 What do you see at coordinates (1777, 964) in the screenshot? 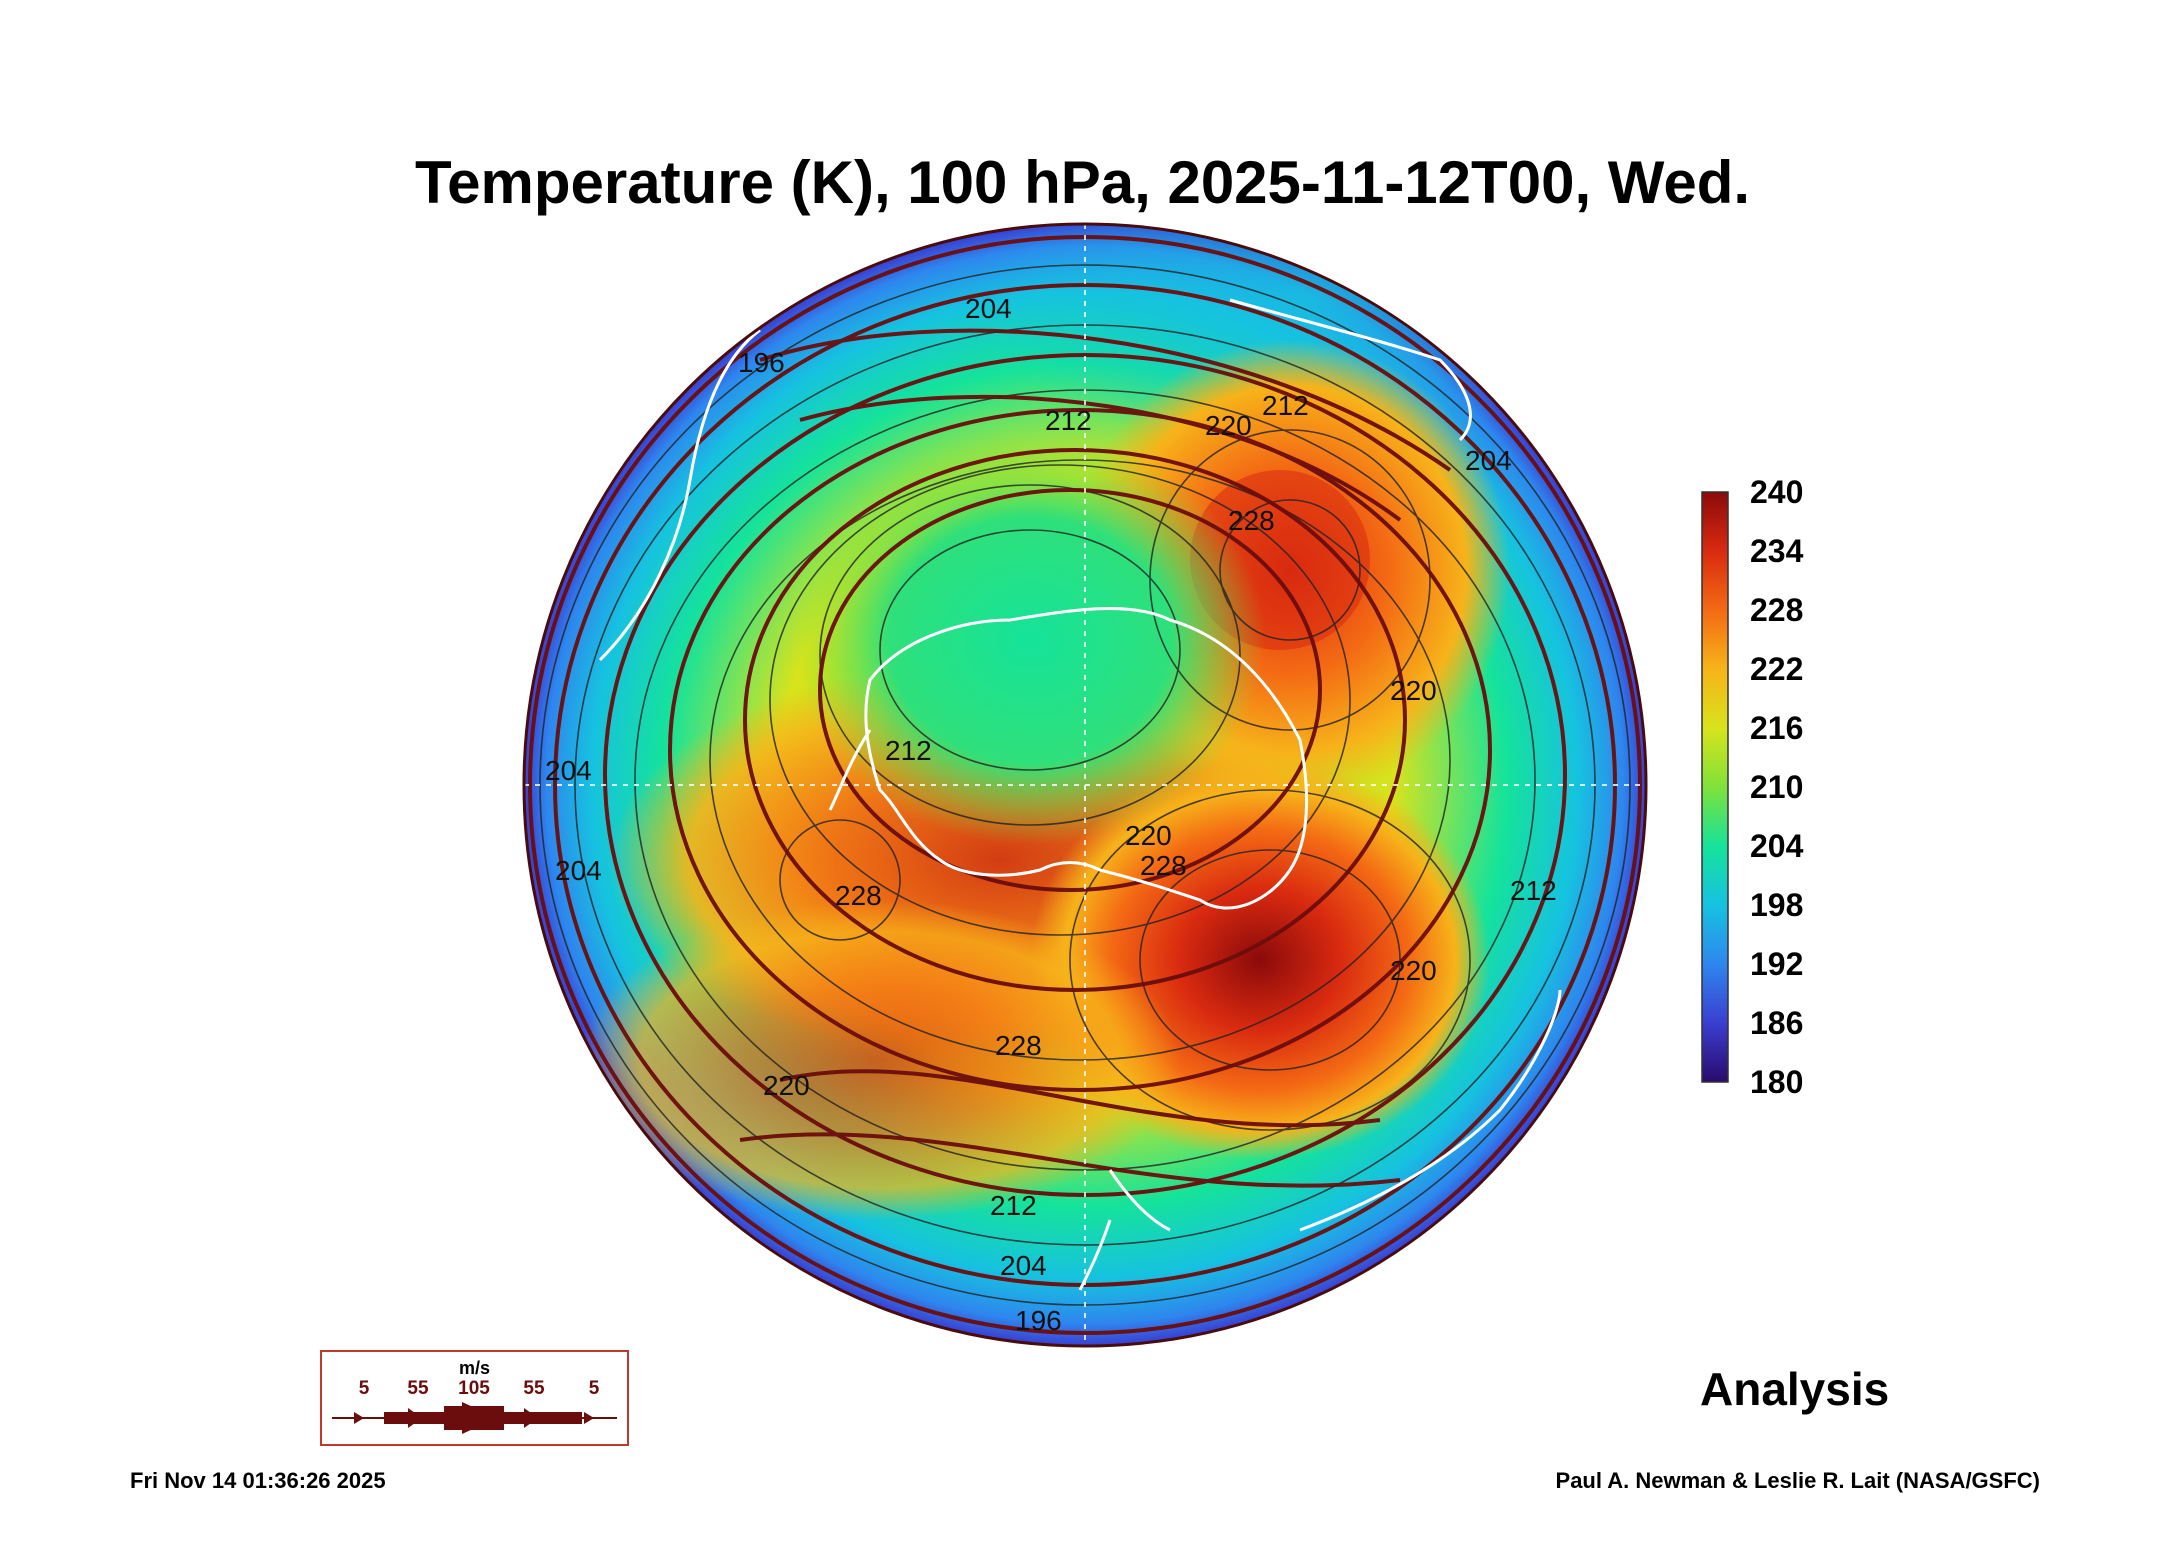
I see `colorbar-tick: 192` at bounding box center [1777, 964].